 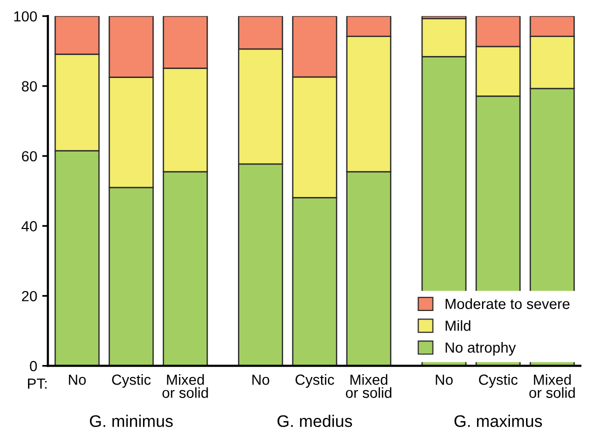 What do you see at coordinates (498, 421) in the screenshot?
I see `text: G. maximus` at bounding box center [498, 421].